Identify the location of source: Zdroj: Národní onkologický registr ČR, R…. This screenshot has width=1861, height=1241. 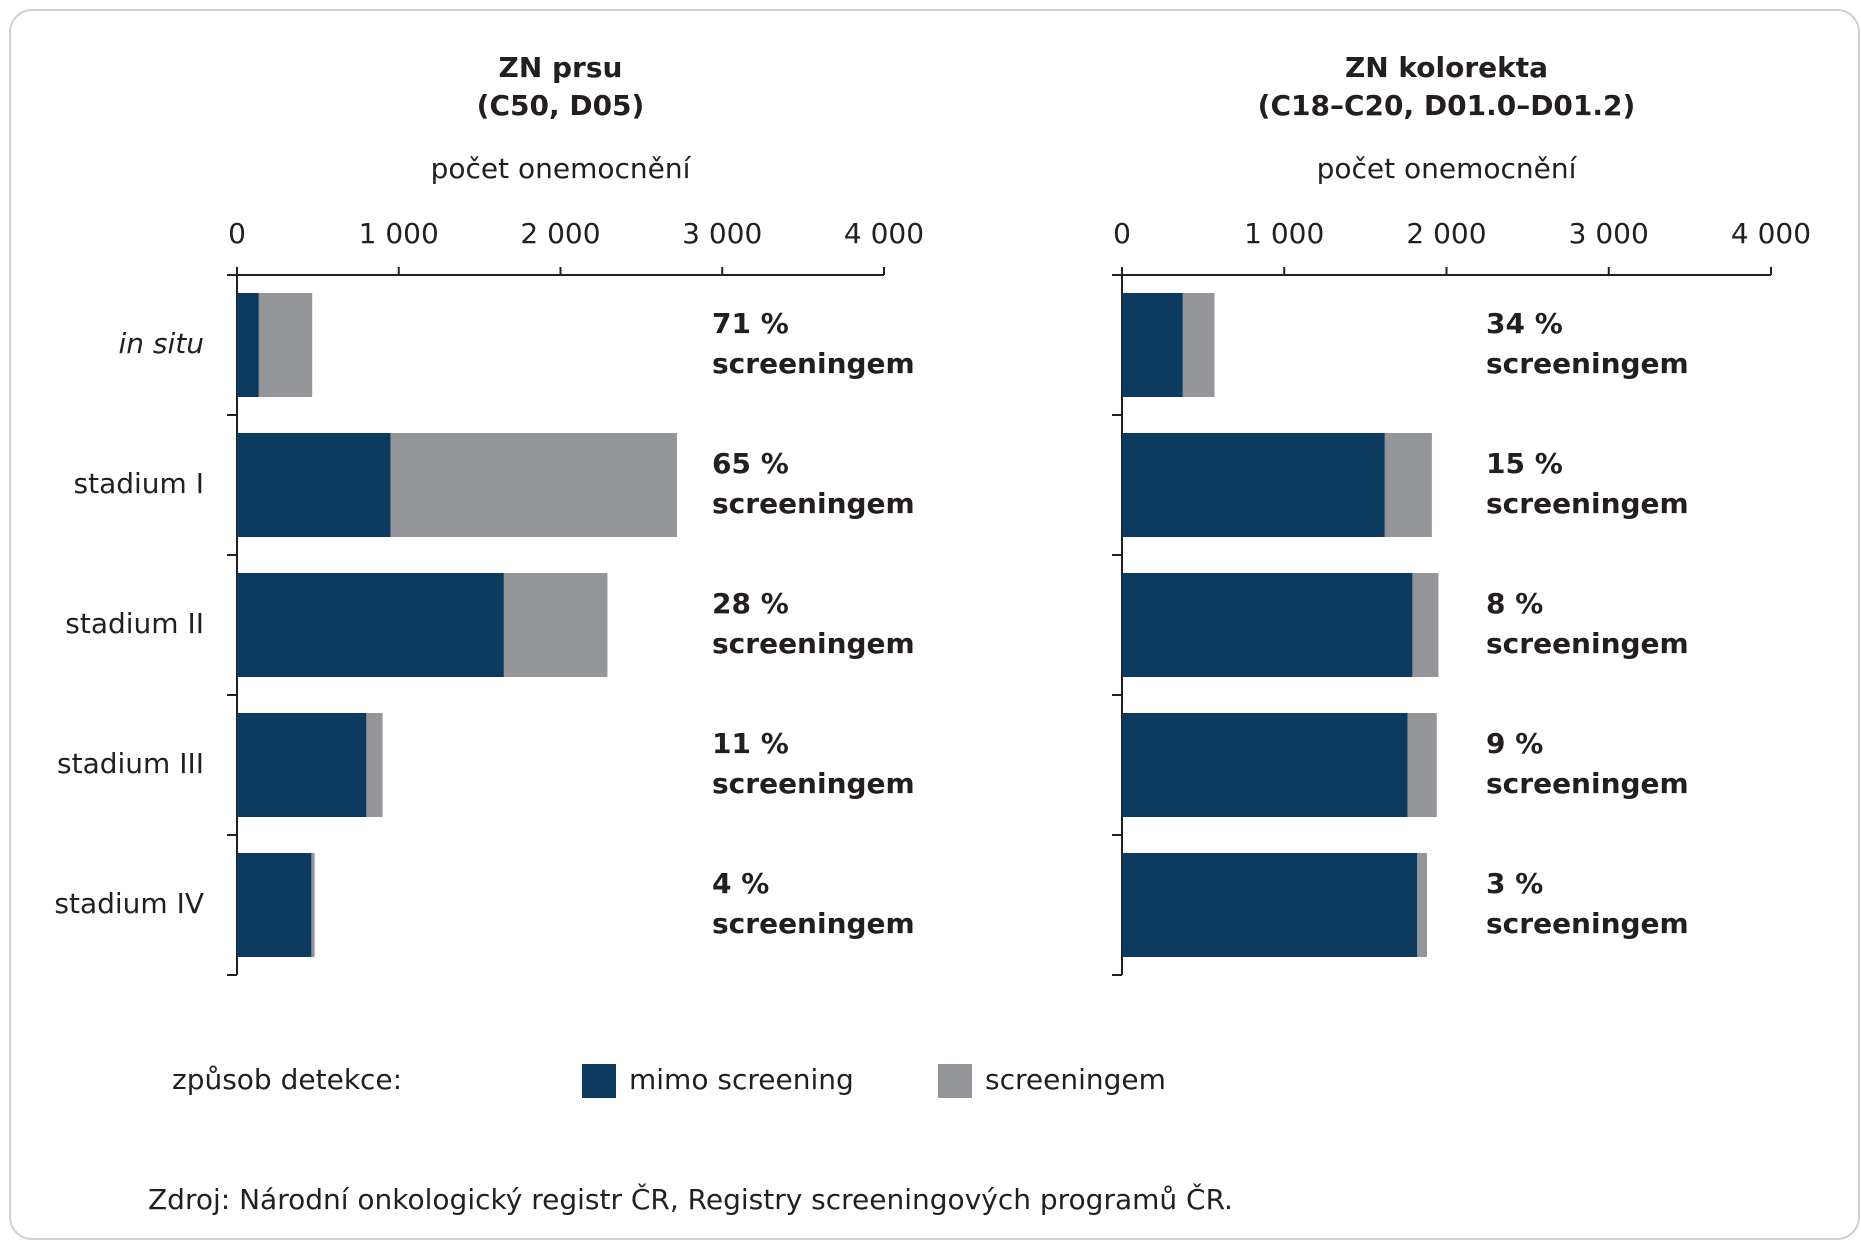
(690, 1199).